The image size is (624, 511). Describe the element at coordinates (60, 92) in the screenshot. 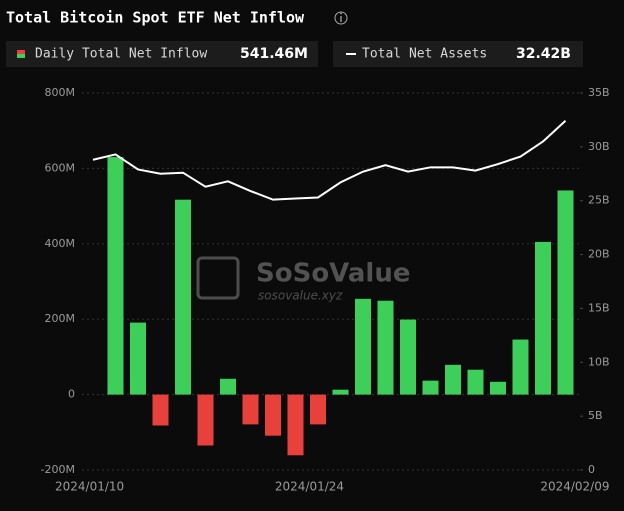

I see `y-tick-label: 800M` at that location.